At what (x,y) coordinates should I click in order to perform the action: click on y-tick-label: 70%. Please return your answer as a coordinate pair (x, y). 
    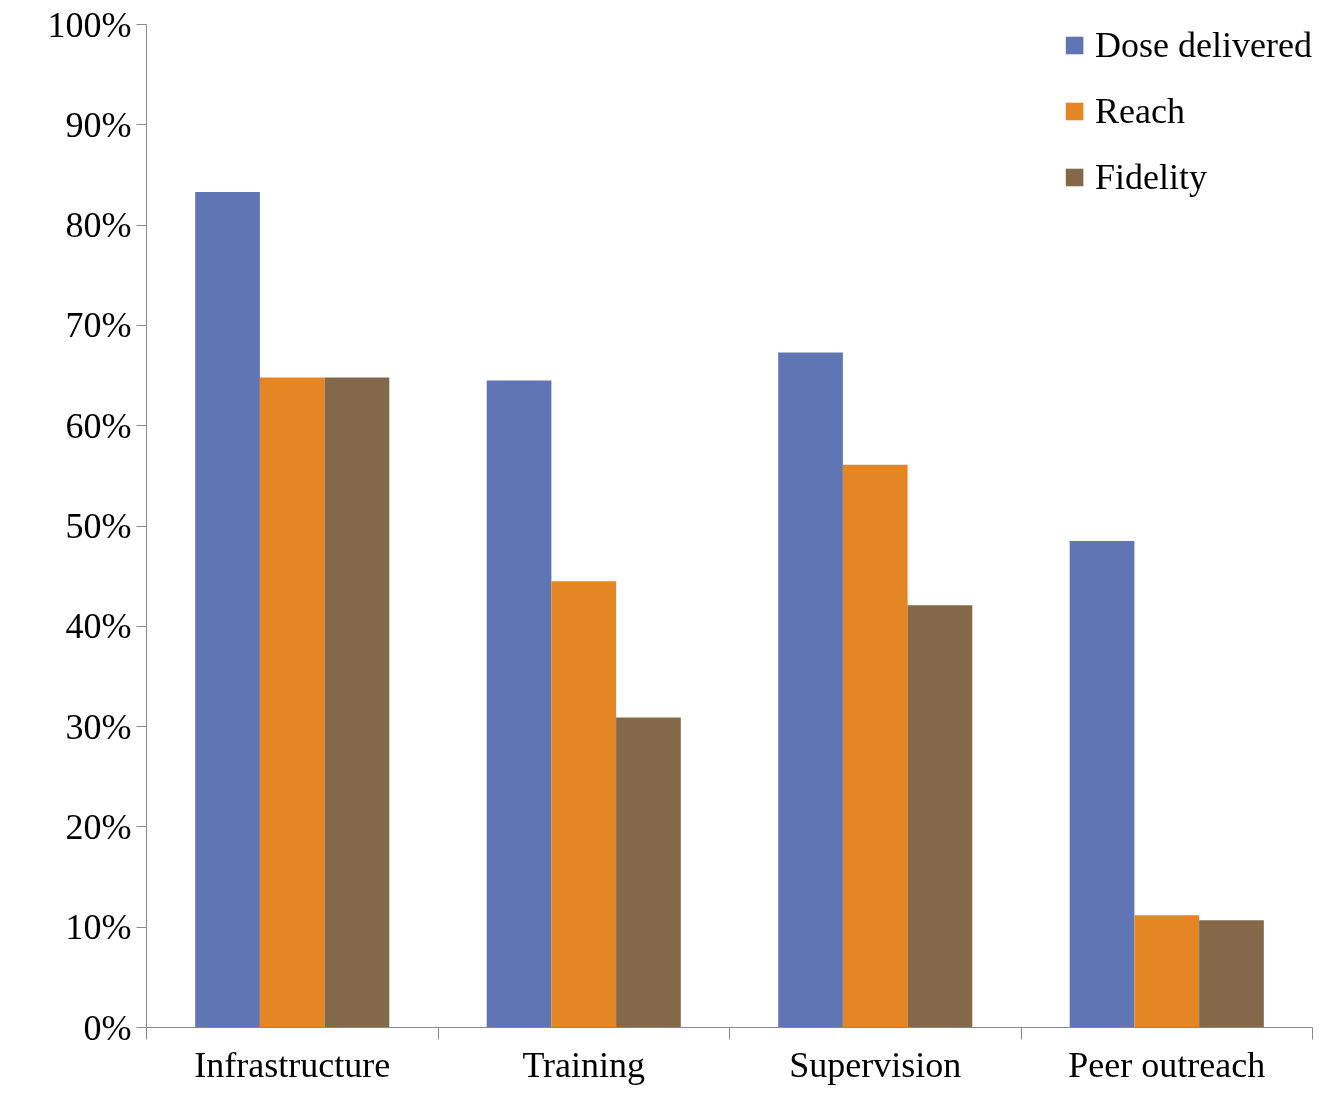
    Looking at the image, I should click on (98, 325).